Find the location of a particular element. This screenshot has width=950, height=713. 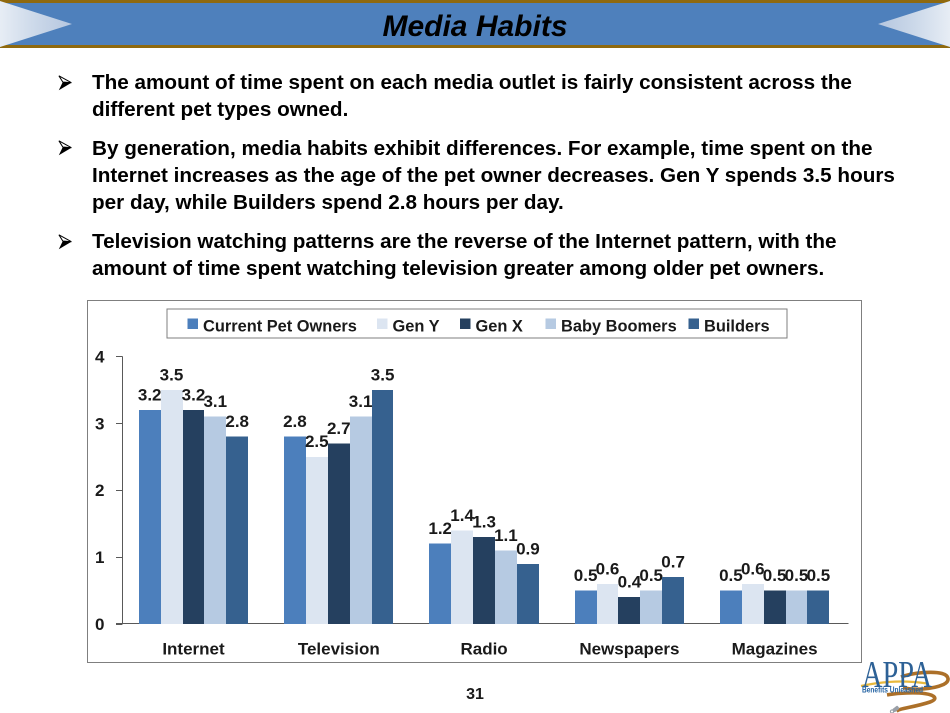

svg-text: 3 is located at coordinates (99, 423).